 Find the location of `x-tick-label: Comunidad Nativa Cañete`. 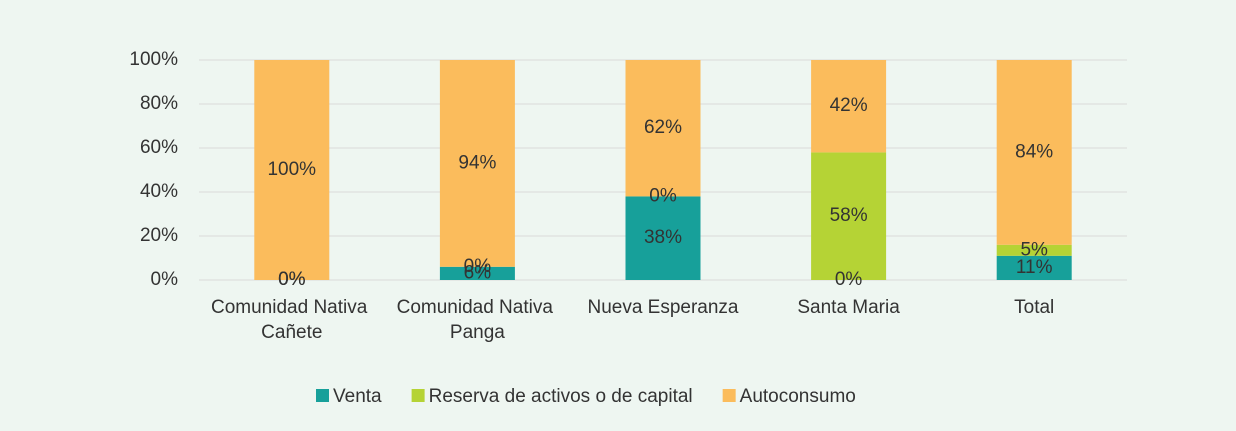

x-tick-label: Comunidad Nativa Cañete is located at coordinates (292, 320).